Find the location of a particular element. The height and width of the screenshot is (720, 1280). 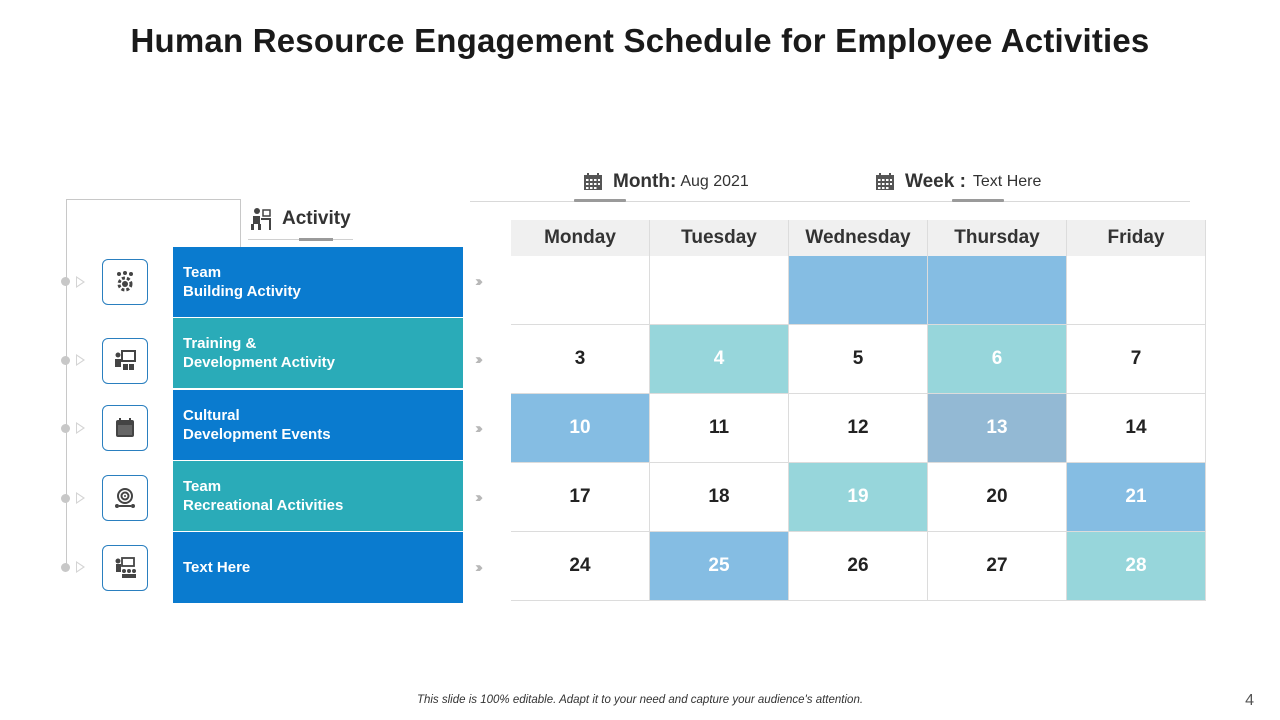

calendar-day-cell: 19 is located at coordinates (858, 497).